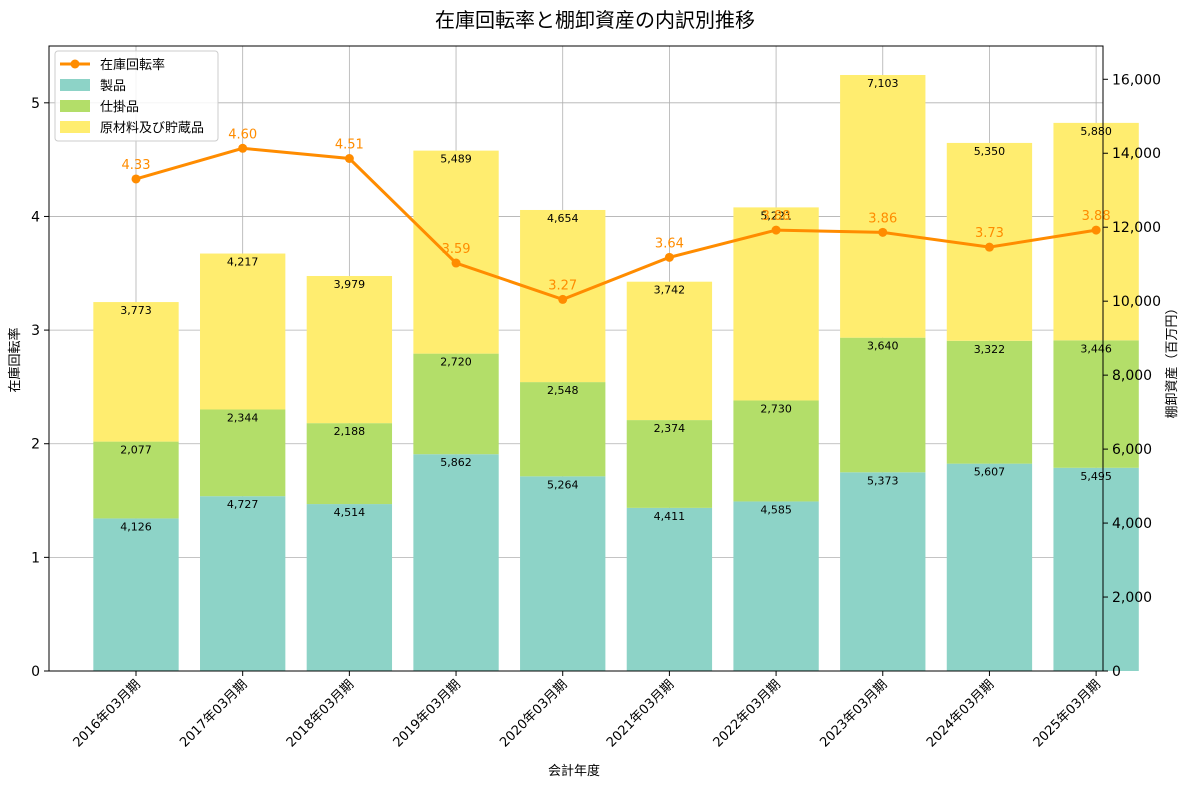 This screenshot has width=1190, height=789. What do you see at coordinates (113, 86) in the screenshot?
I see `legend-label: 製品` at bounding box center [113, 86].